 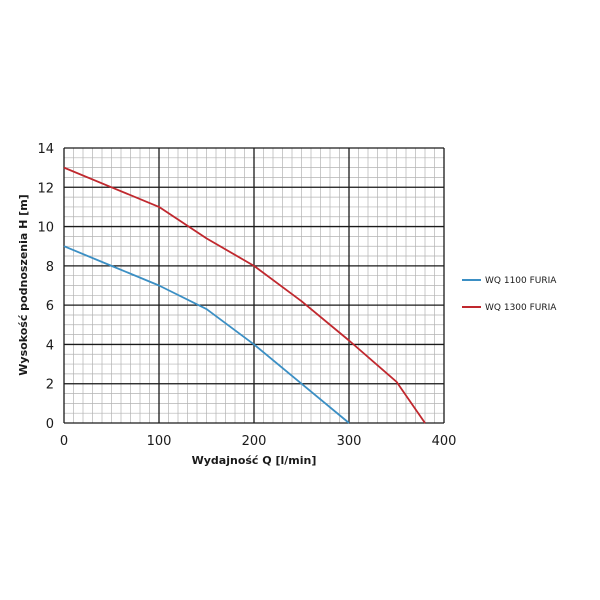 I want to click on y-tick-label: 6, so click(x=50, y=306).